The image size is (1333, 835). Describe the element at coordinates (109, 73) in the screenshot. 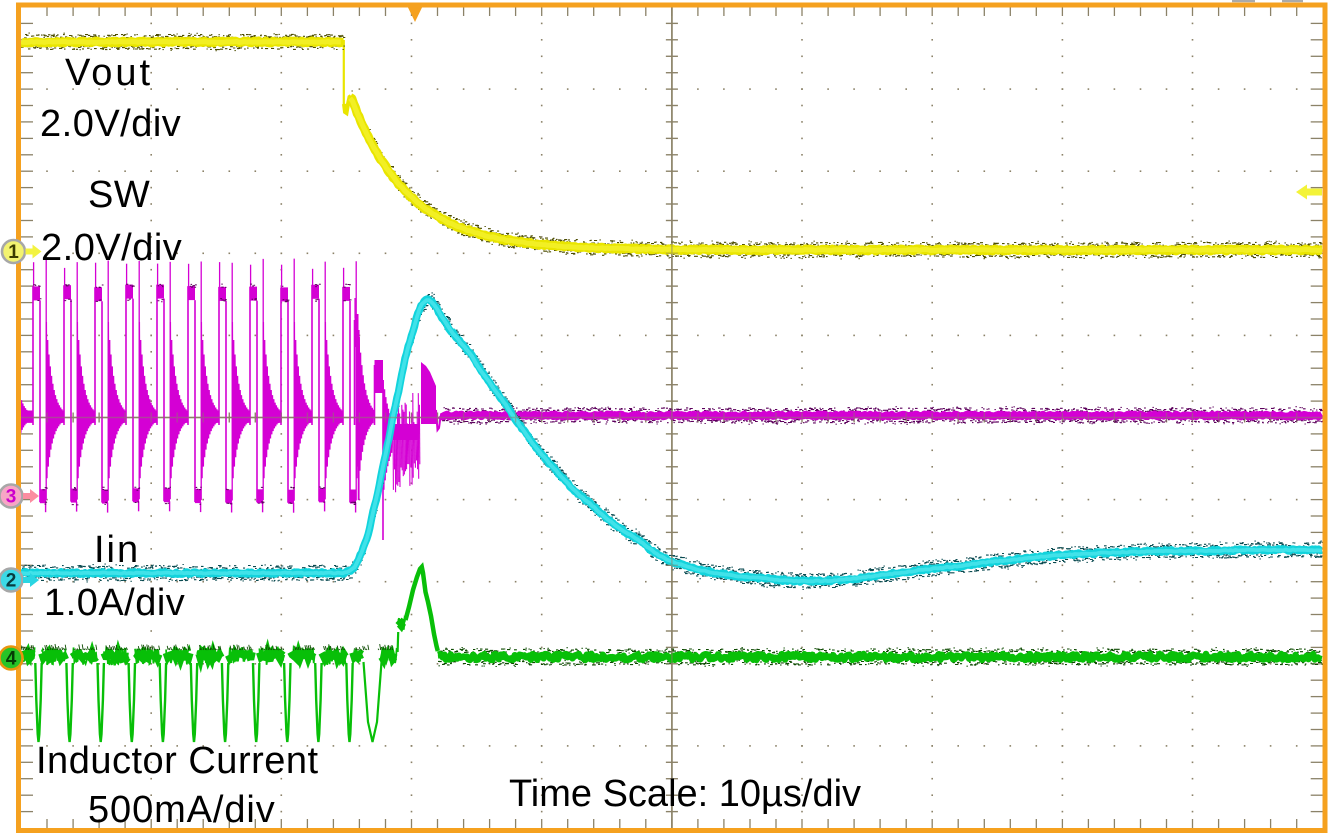

I see `svg-text: Vout` at that location.